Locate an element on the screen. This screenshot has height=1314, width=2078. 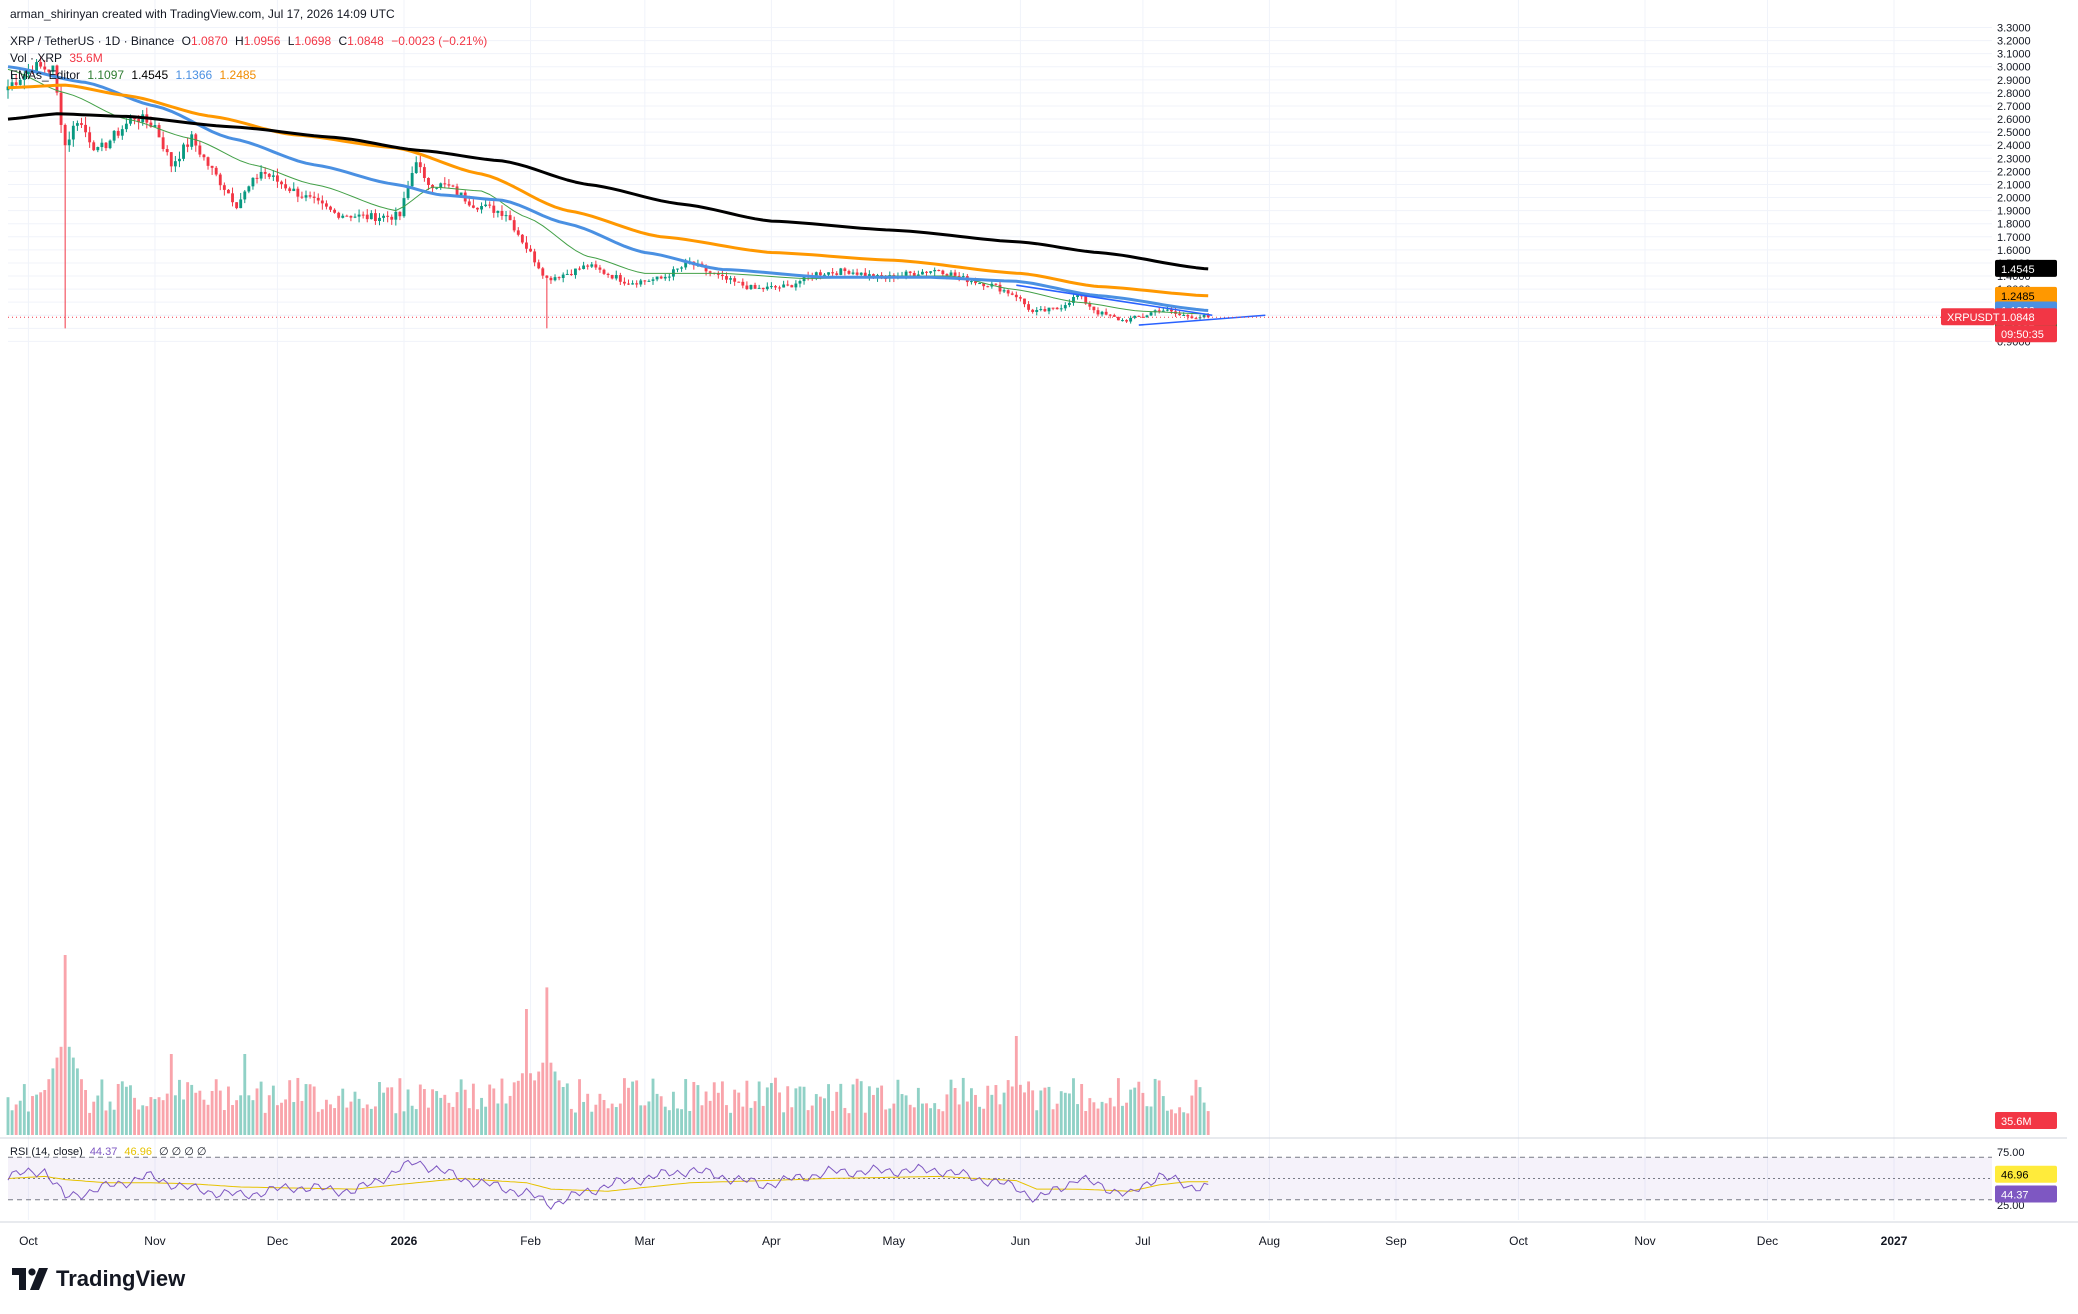
countdown-badge: 09:50:35 is located at coordinates (2026, 334).